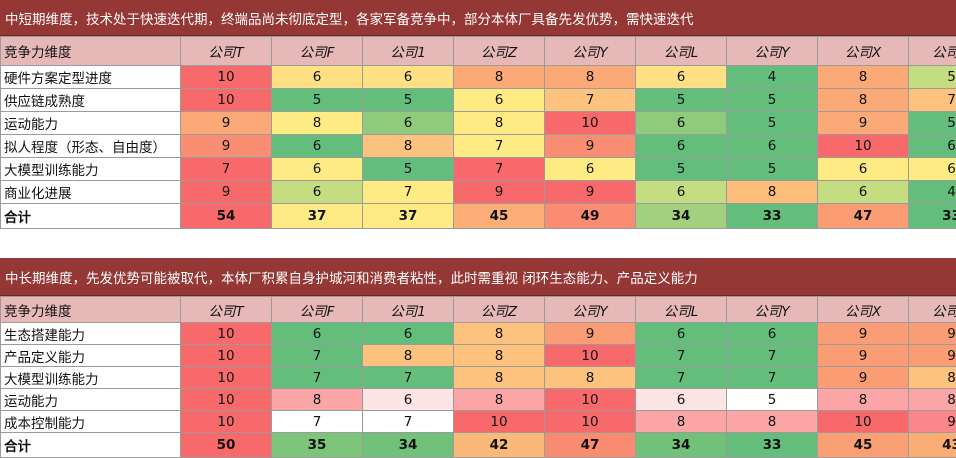 This screenshot has width=956, height=458. Describe the element at coordinates (91, 192) in the screenshot. I see `dimension-label: 商业化进展` at that location.